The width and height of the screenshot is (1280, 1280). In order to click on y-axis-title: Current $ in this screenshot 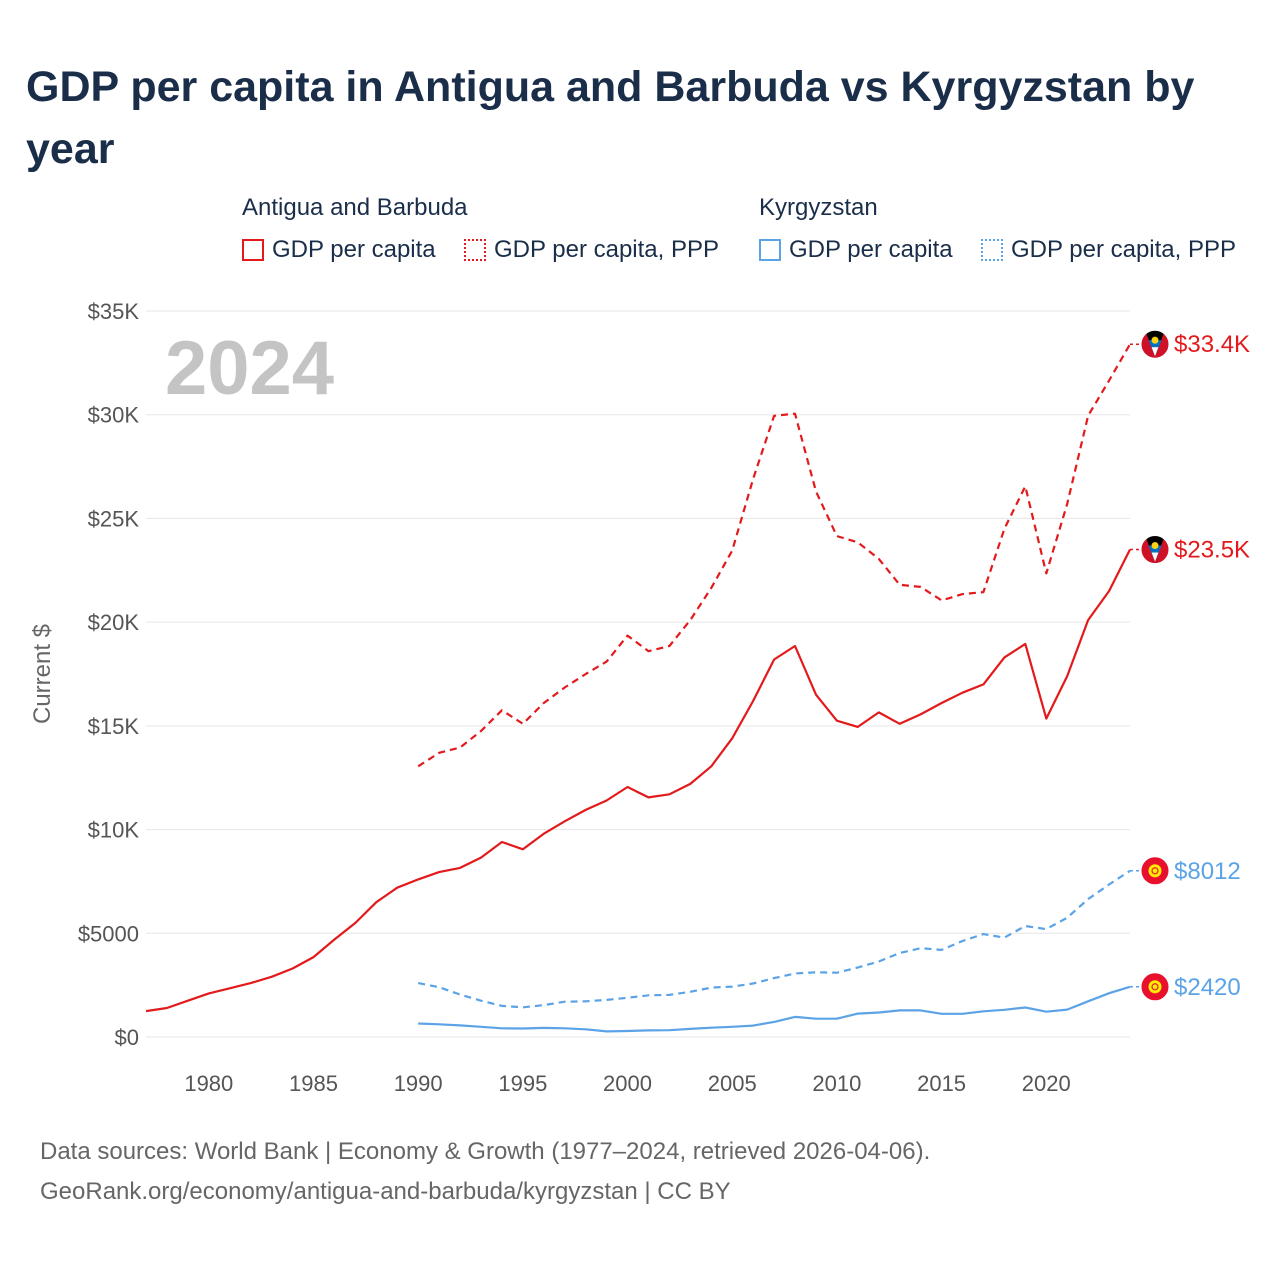, I will do `click(42, 674)`.